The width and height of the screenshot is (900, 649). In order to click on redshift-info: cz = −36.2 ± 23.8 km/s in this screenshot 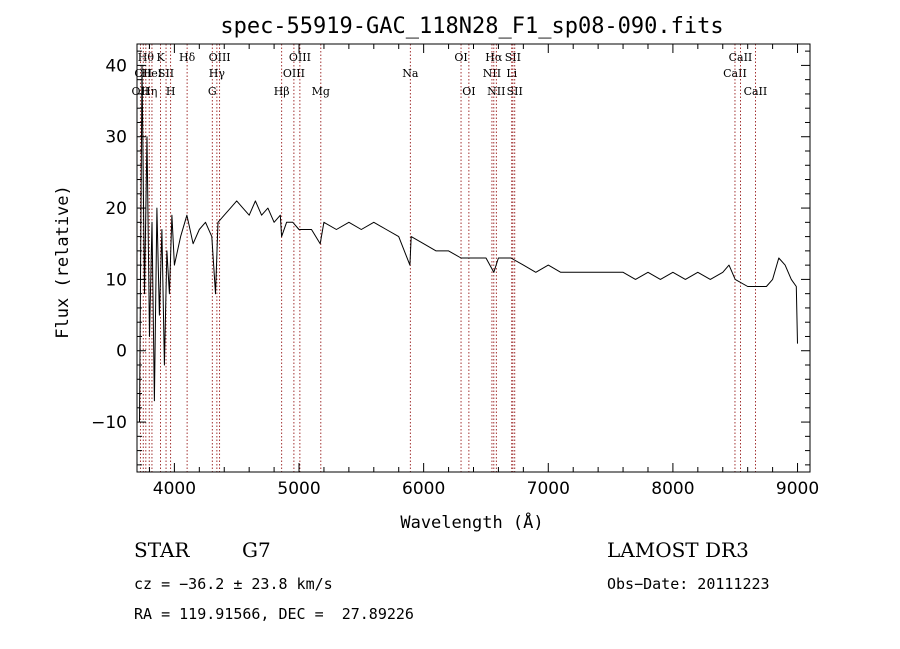, I will do `click(233, 584)`.